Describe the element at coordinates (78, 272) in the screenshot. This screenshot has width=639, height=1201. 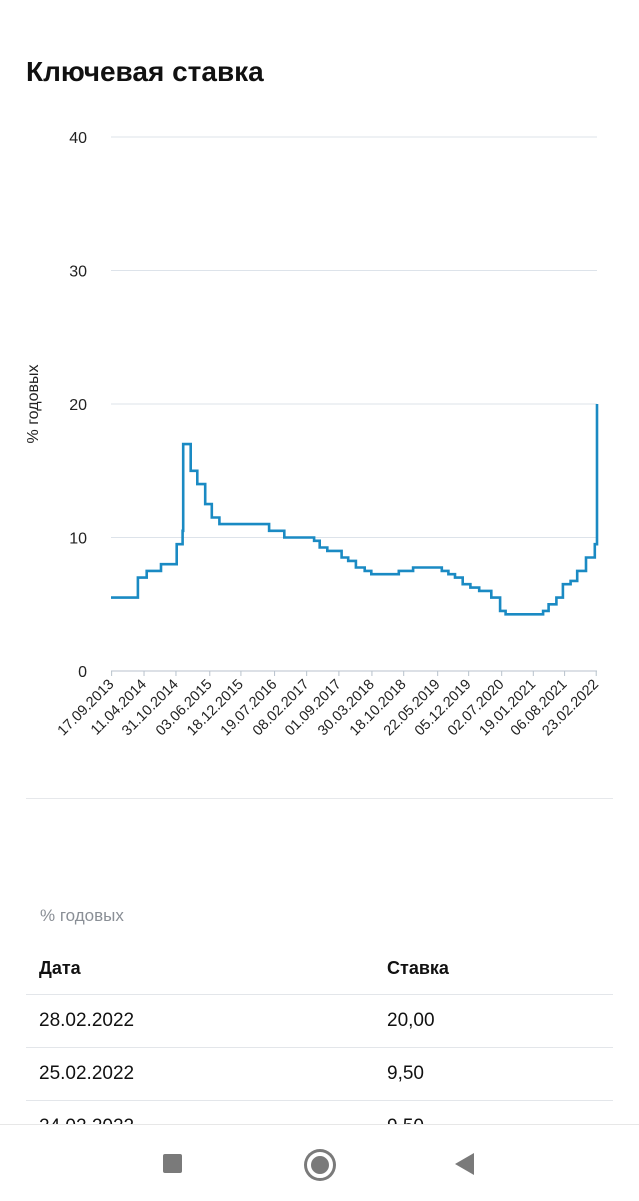
I see `y-tick-label: 30` at that location.